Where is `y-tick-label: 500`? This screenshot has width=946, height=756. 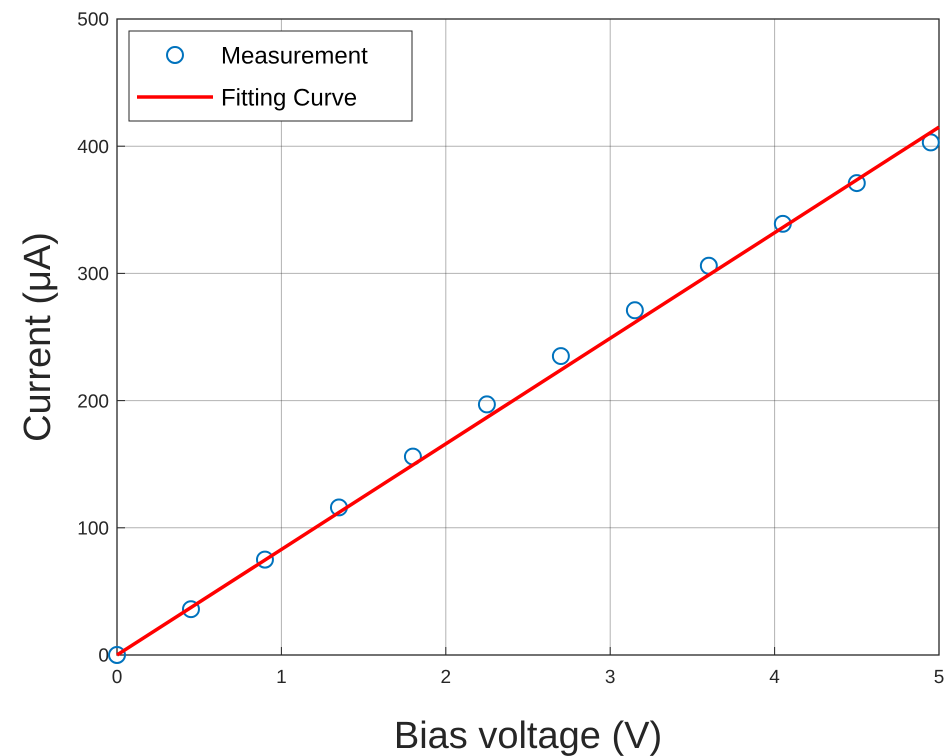 y-tick-label: 500 is located at coordinates (93, 20).